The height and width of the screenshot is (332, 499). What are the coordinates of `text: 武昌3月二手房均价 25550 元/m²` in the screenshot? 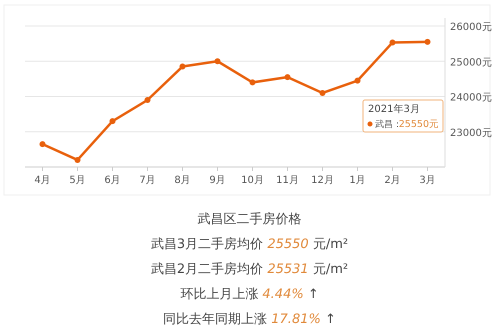 It's located at (250, 244).